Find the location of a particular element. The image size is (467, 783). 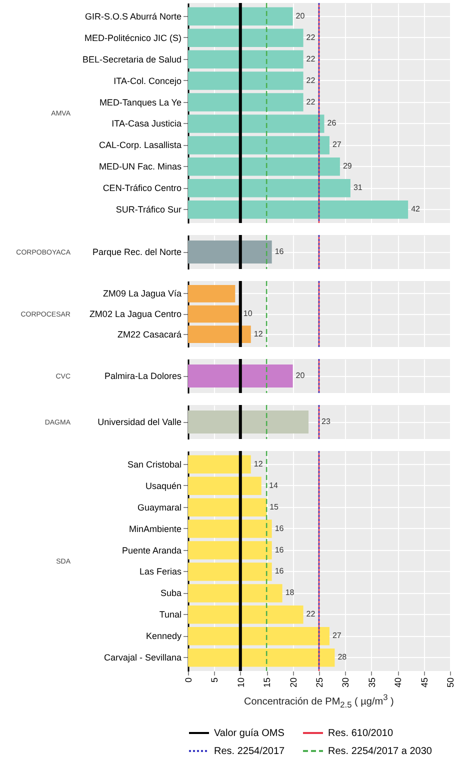

x-tick-label: 45 is located at coordinates (424, 683).